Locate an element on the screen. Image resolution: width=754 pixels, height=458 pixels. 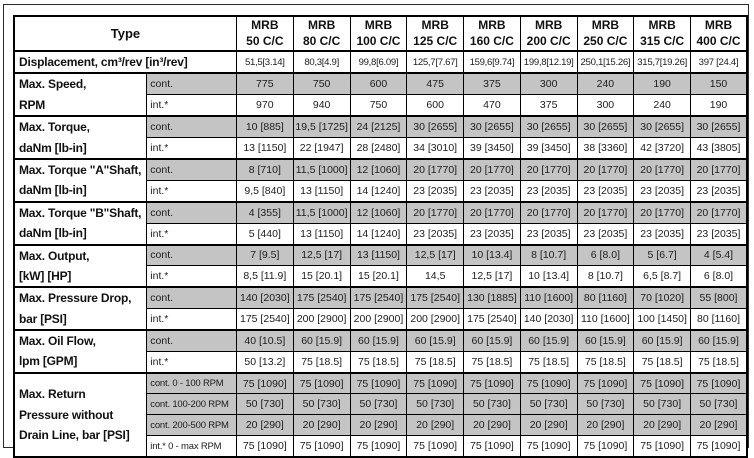
value-cell: 110 [1600] is located at coordinates (548, 298).